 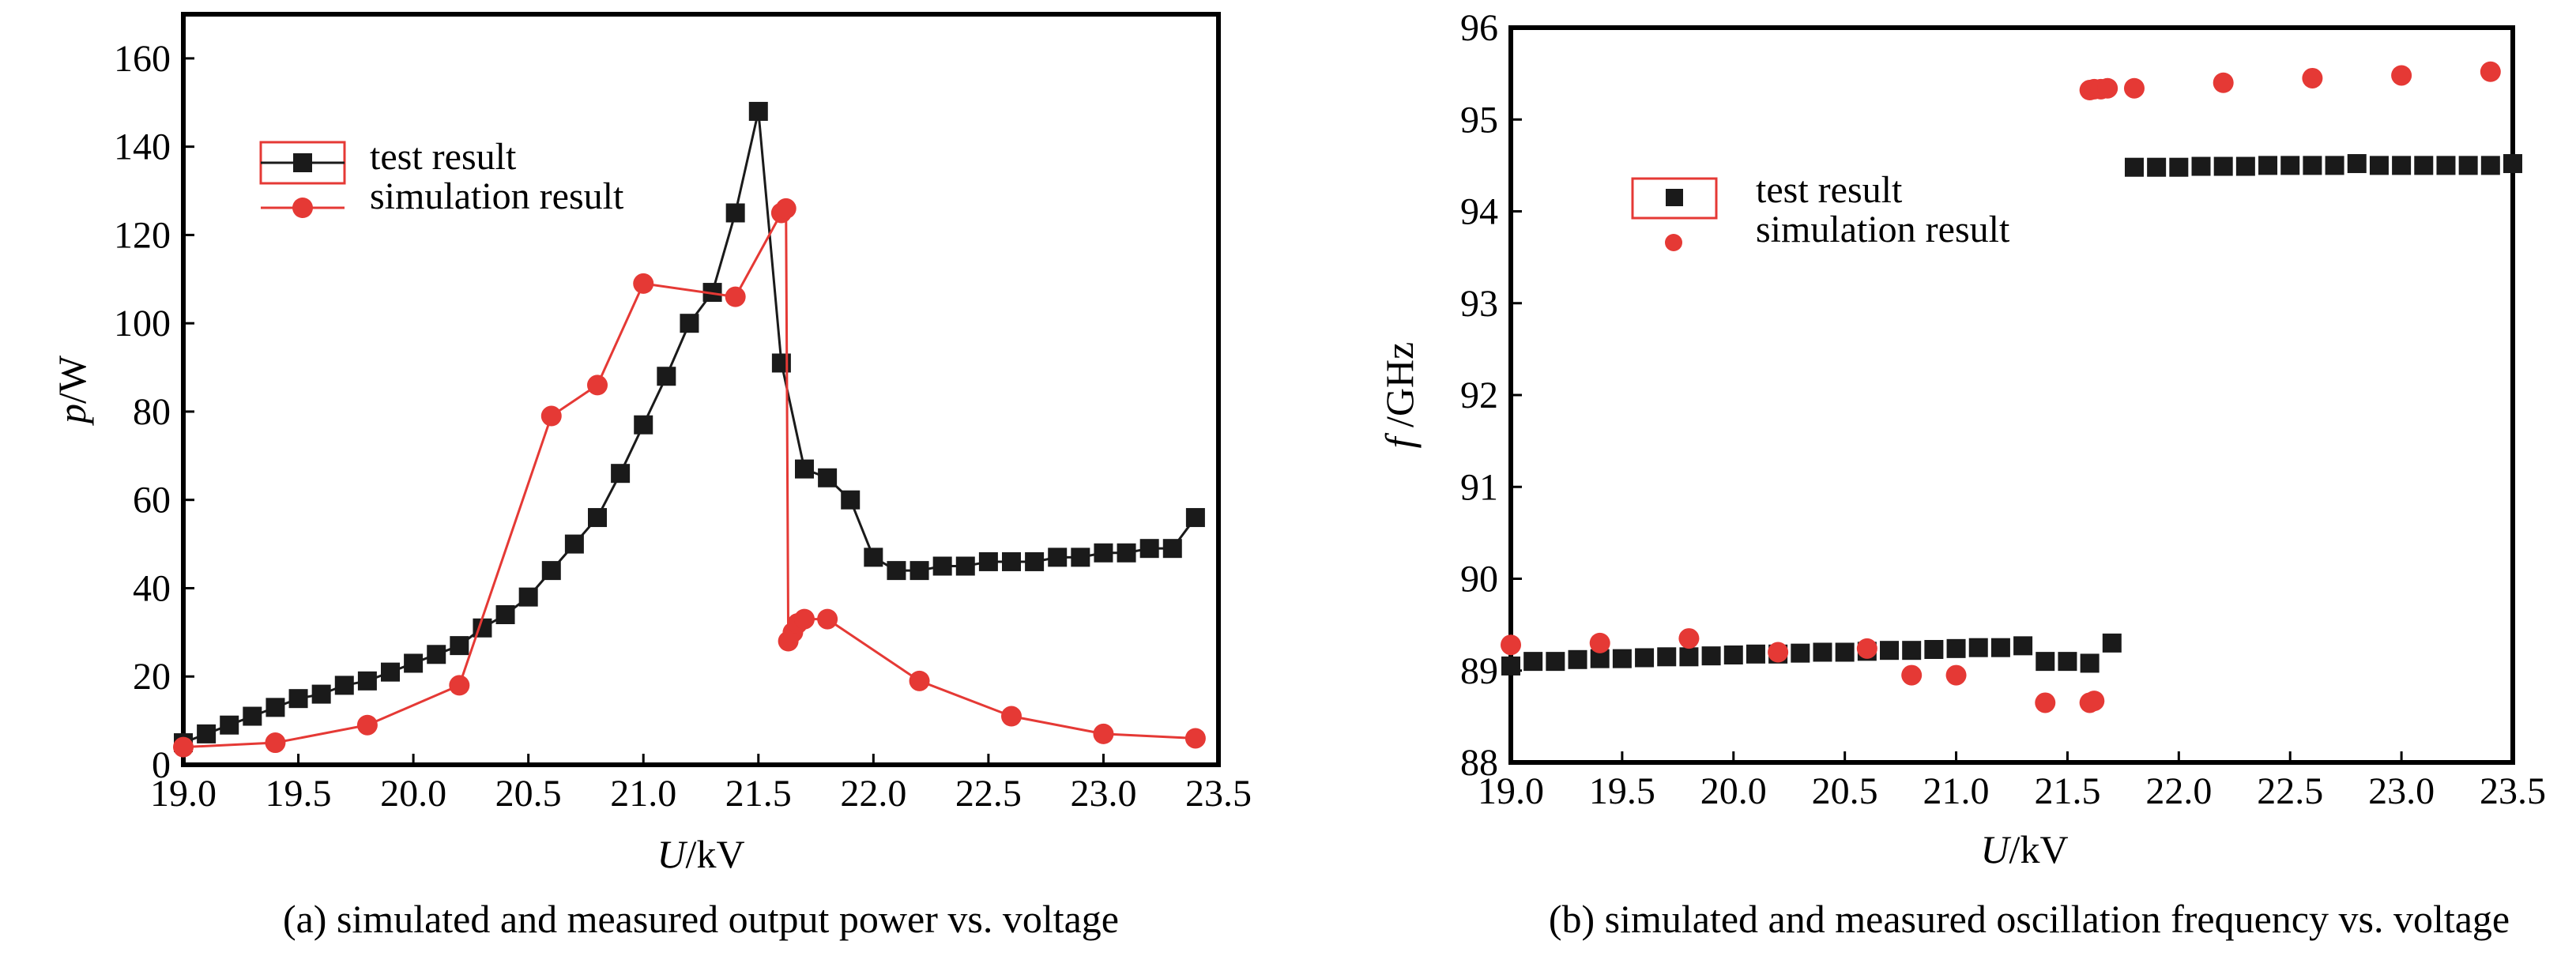 I want to click on panel-a-y-tick-label: 120, so click(x=142, y=235).